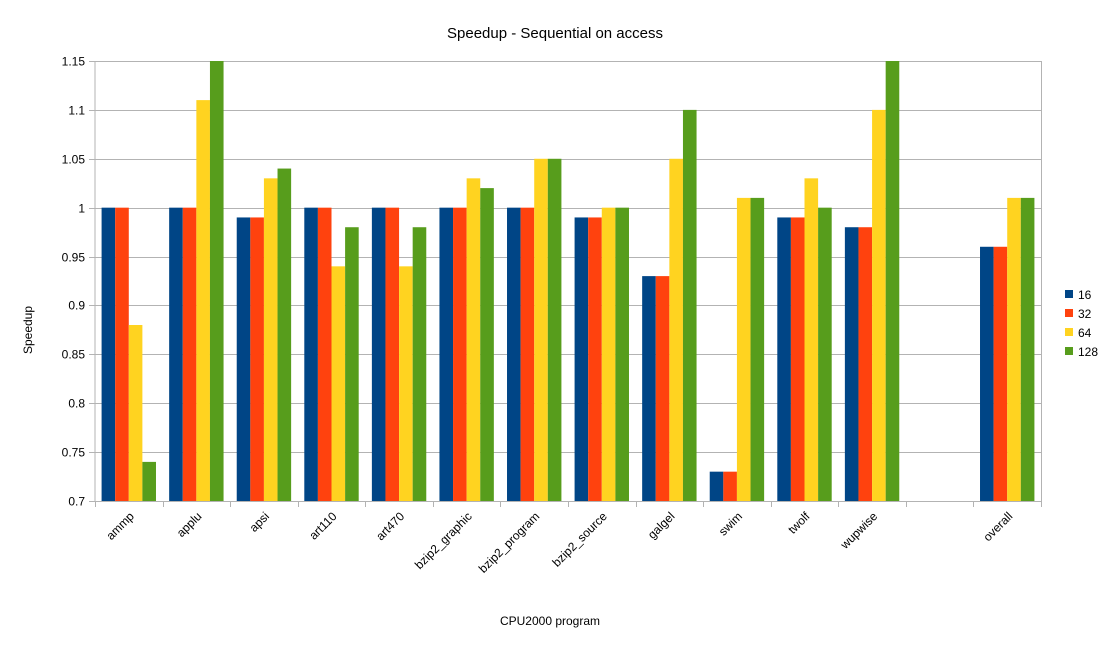  What do you see at coordinates (135, 413) in the screenshot?
I see `bar-64-ammp` at bounding box center [135, 413].